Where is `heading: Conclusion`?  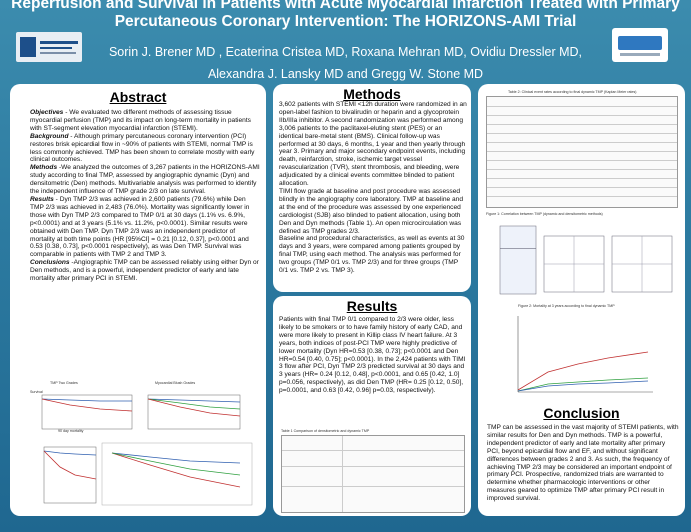 heading: Conclusion is located at coordinates (581, 413).